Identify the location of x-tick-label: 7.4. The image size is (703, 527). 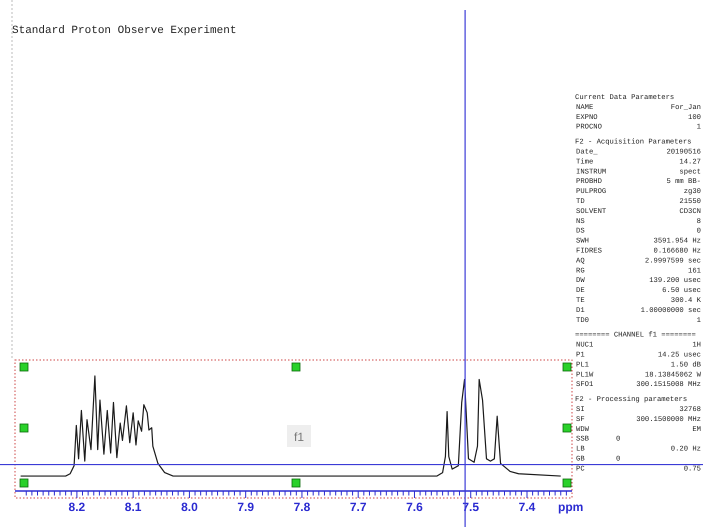
(527, 507).